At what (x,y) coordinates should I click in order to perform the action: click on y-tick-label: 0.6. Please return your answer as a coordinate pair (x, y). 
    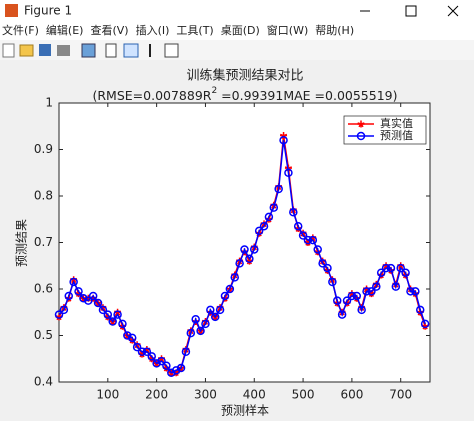
    Looking at the image, I should click on (43, 289).